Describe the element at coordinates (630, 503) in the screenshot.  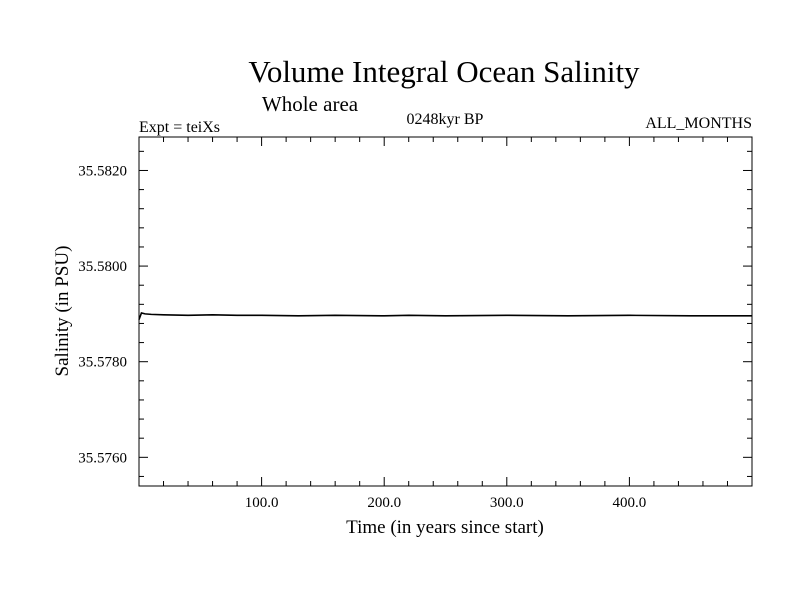
I see `x-tick-label: 400.0` at that location.